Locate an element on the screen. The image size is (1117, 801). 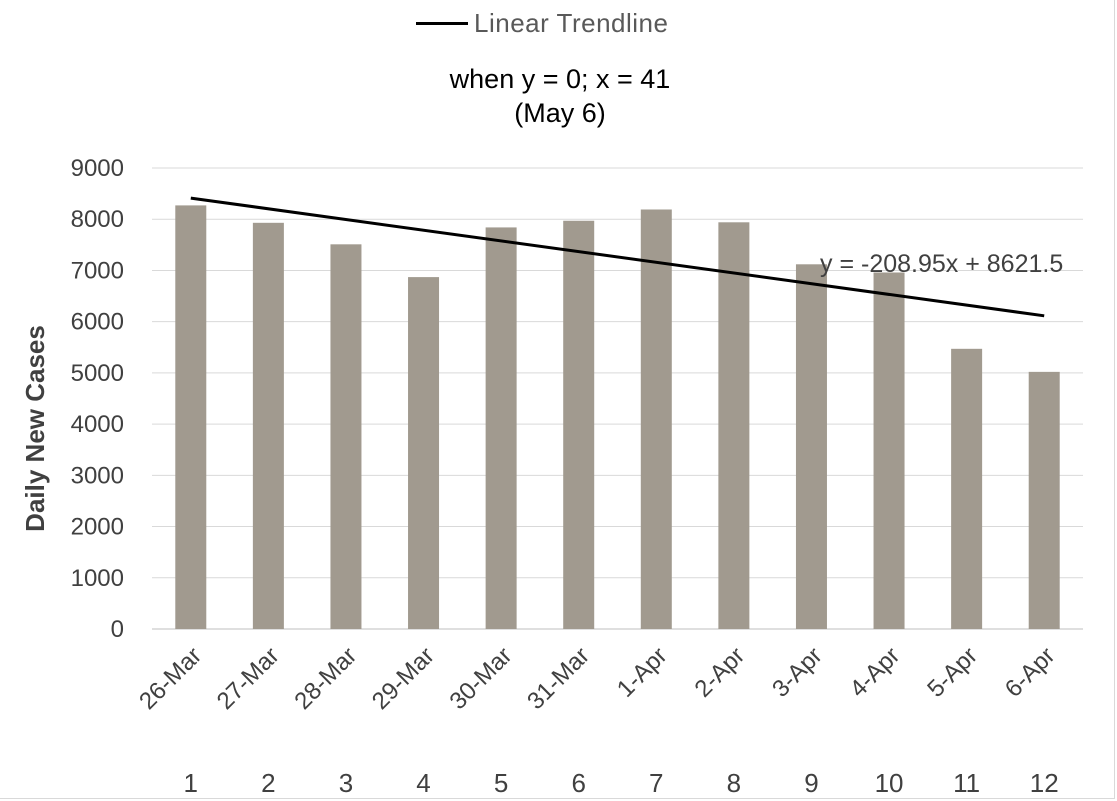
x-tick-label: 1-Apr is located at coordinates (642, 672).